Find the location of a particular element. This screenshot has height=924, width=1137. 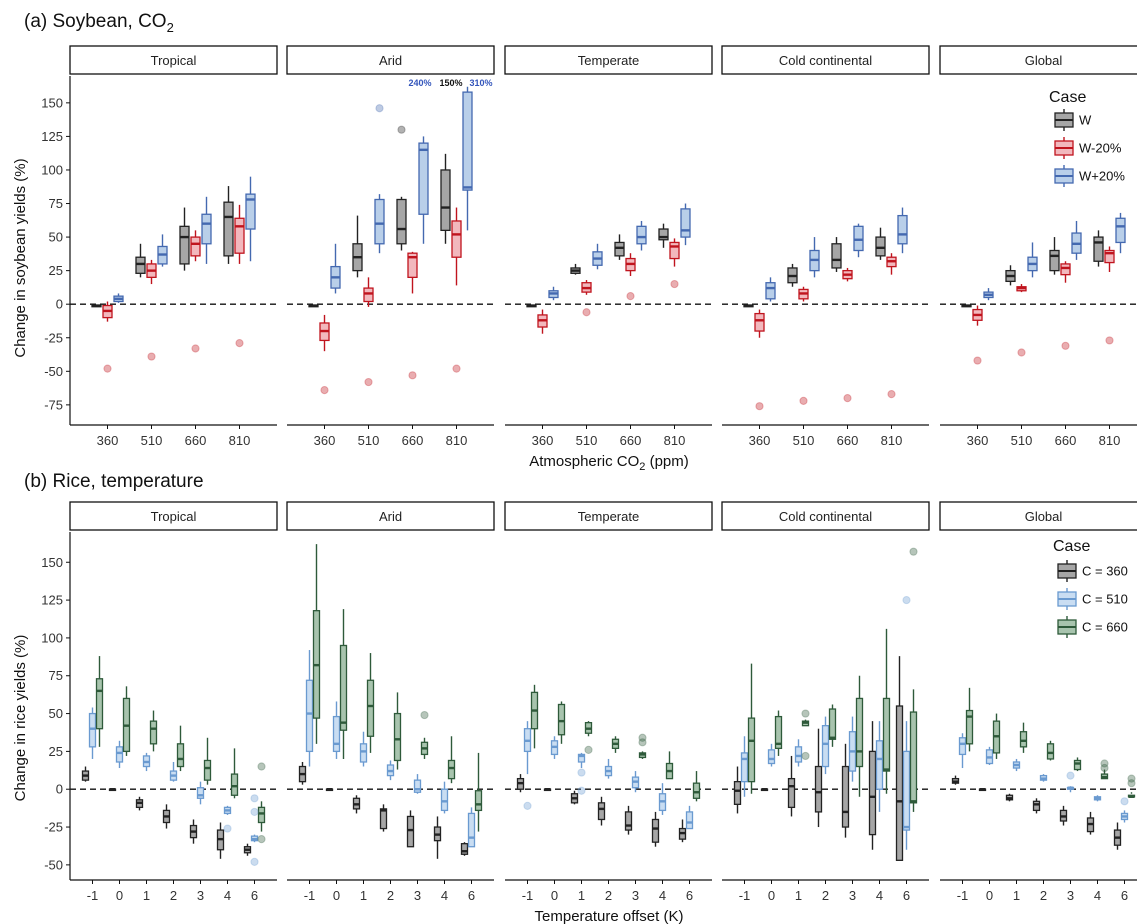

y-tick-label: -50 is located at coordinates (53, 371).